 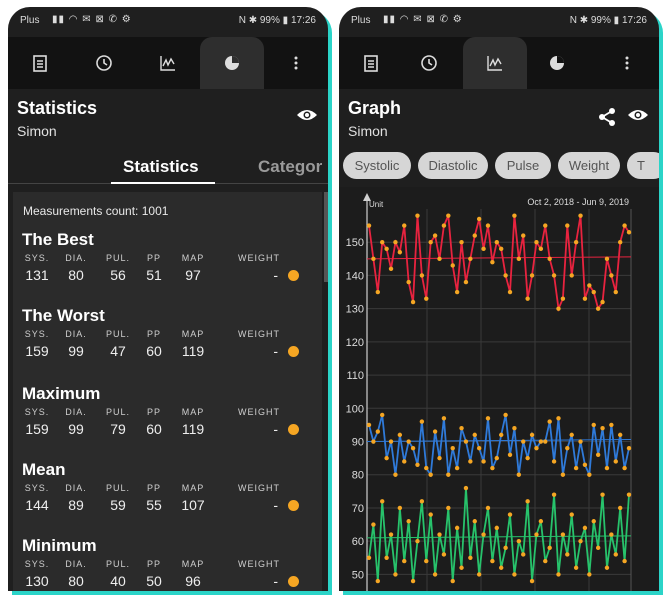 I want to click on stat-cell: PP 60, so click(x=154, y=344).